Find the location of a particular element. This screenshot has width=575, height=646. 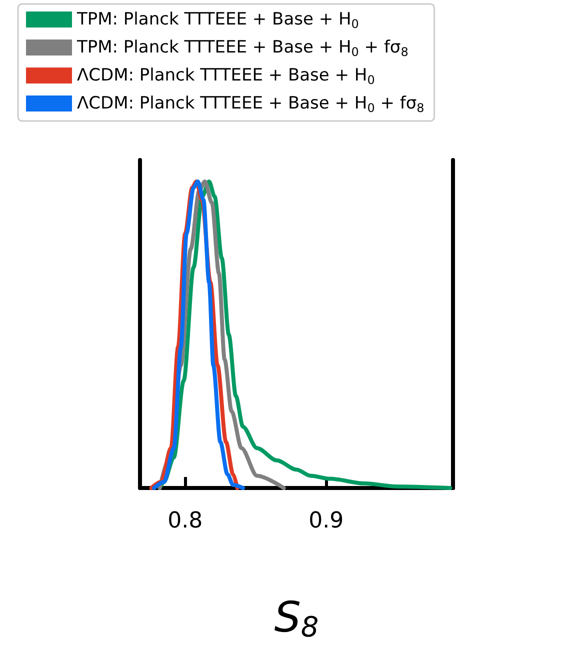

x-tick-label: 0.9 is located at coordinates (326, 521).